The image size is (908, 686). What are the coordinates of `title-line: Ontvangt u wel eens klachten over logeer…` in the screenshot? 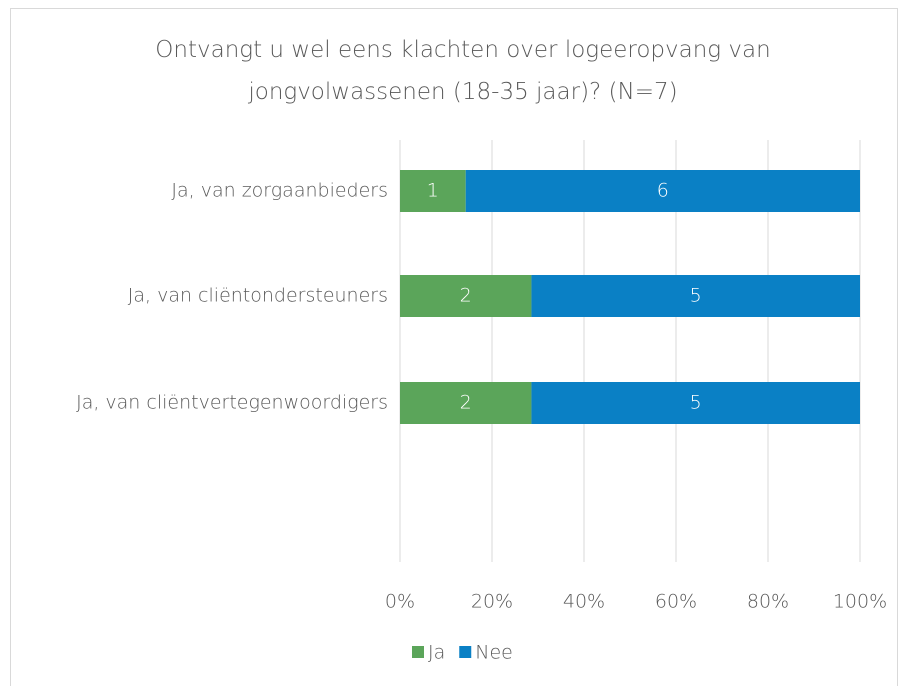 It's located at (462, 50).